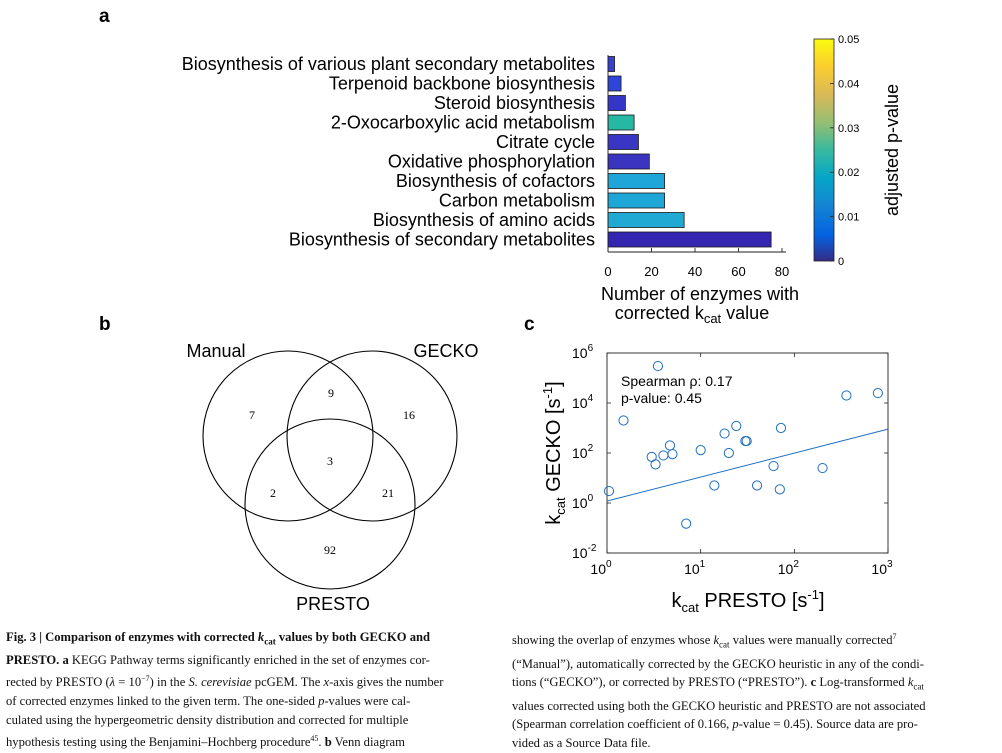 The image size is (1002, 753). What do you see at coordinates (841, 262) in the screenshot?
I see `colorbar-tick-label: 0` at bounding box center [841, 262].